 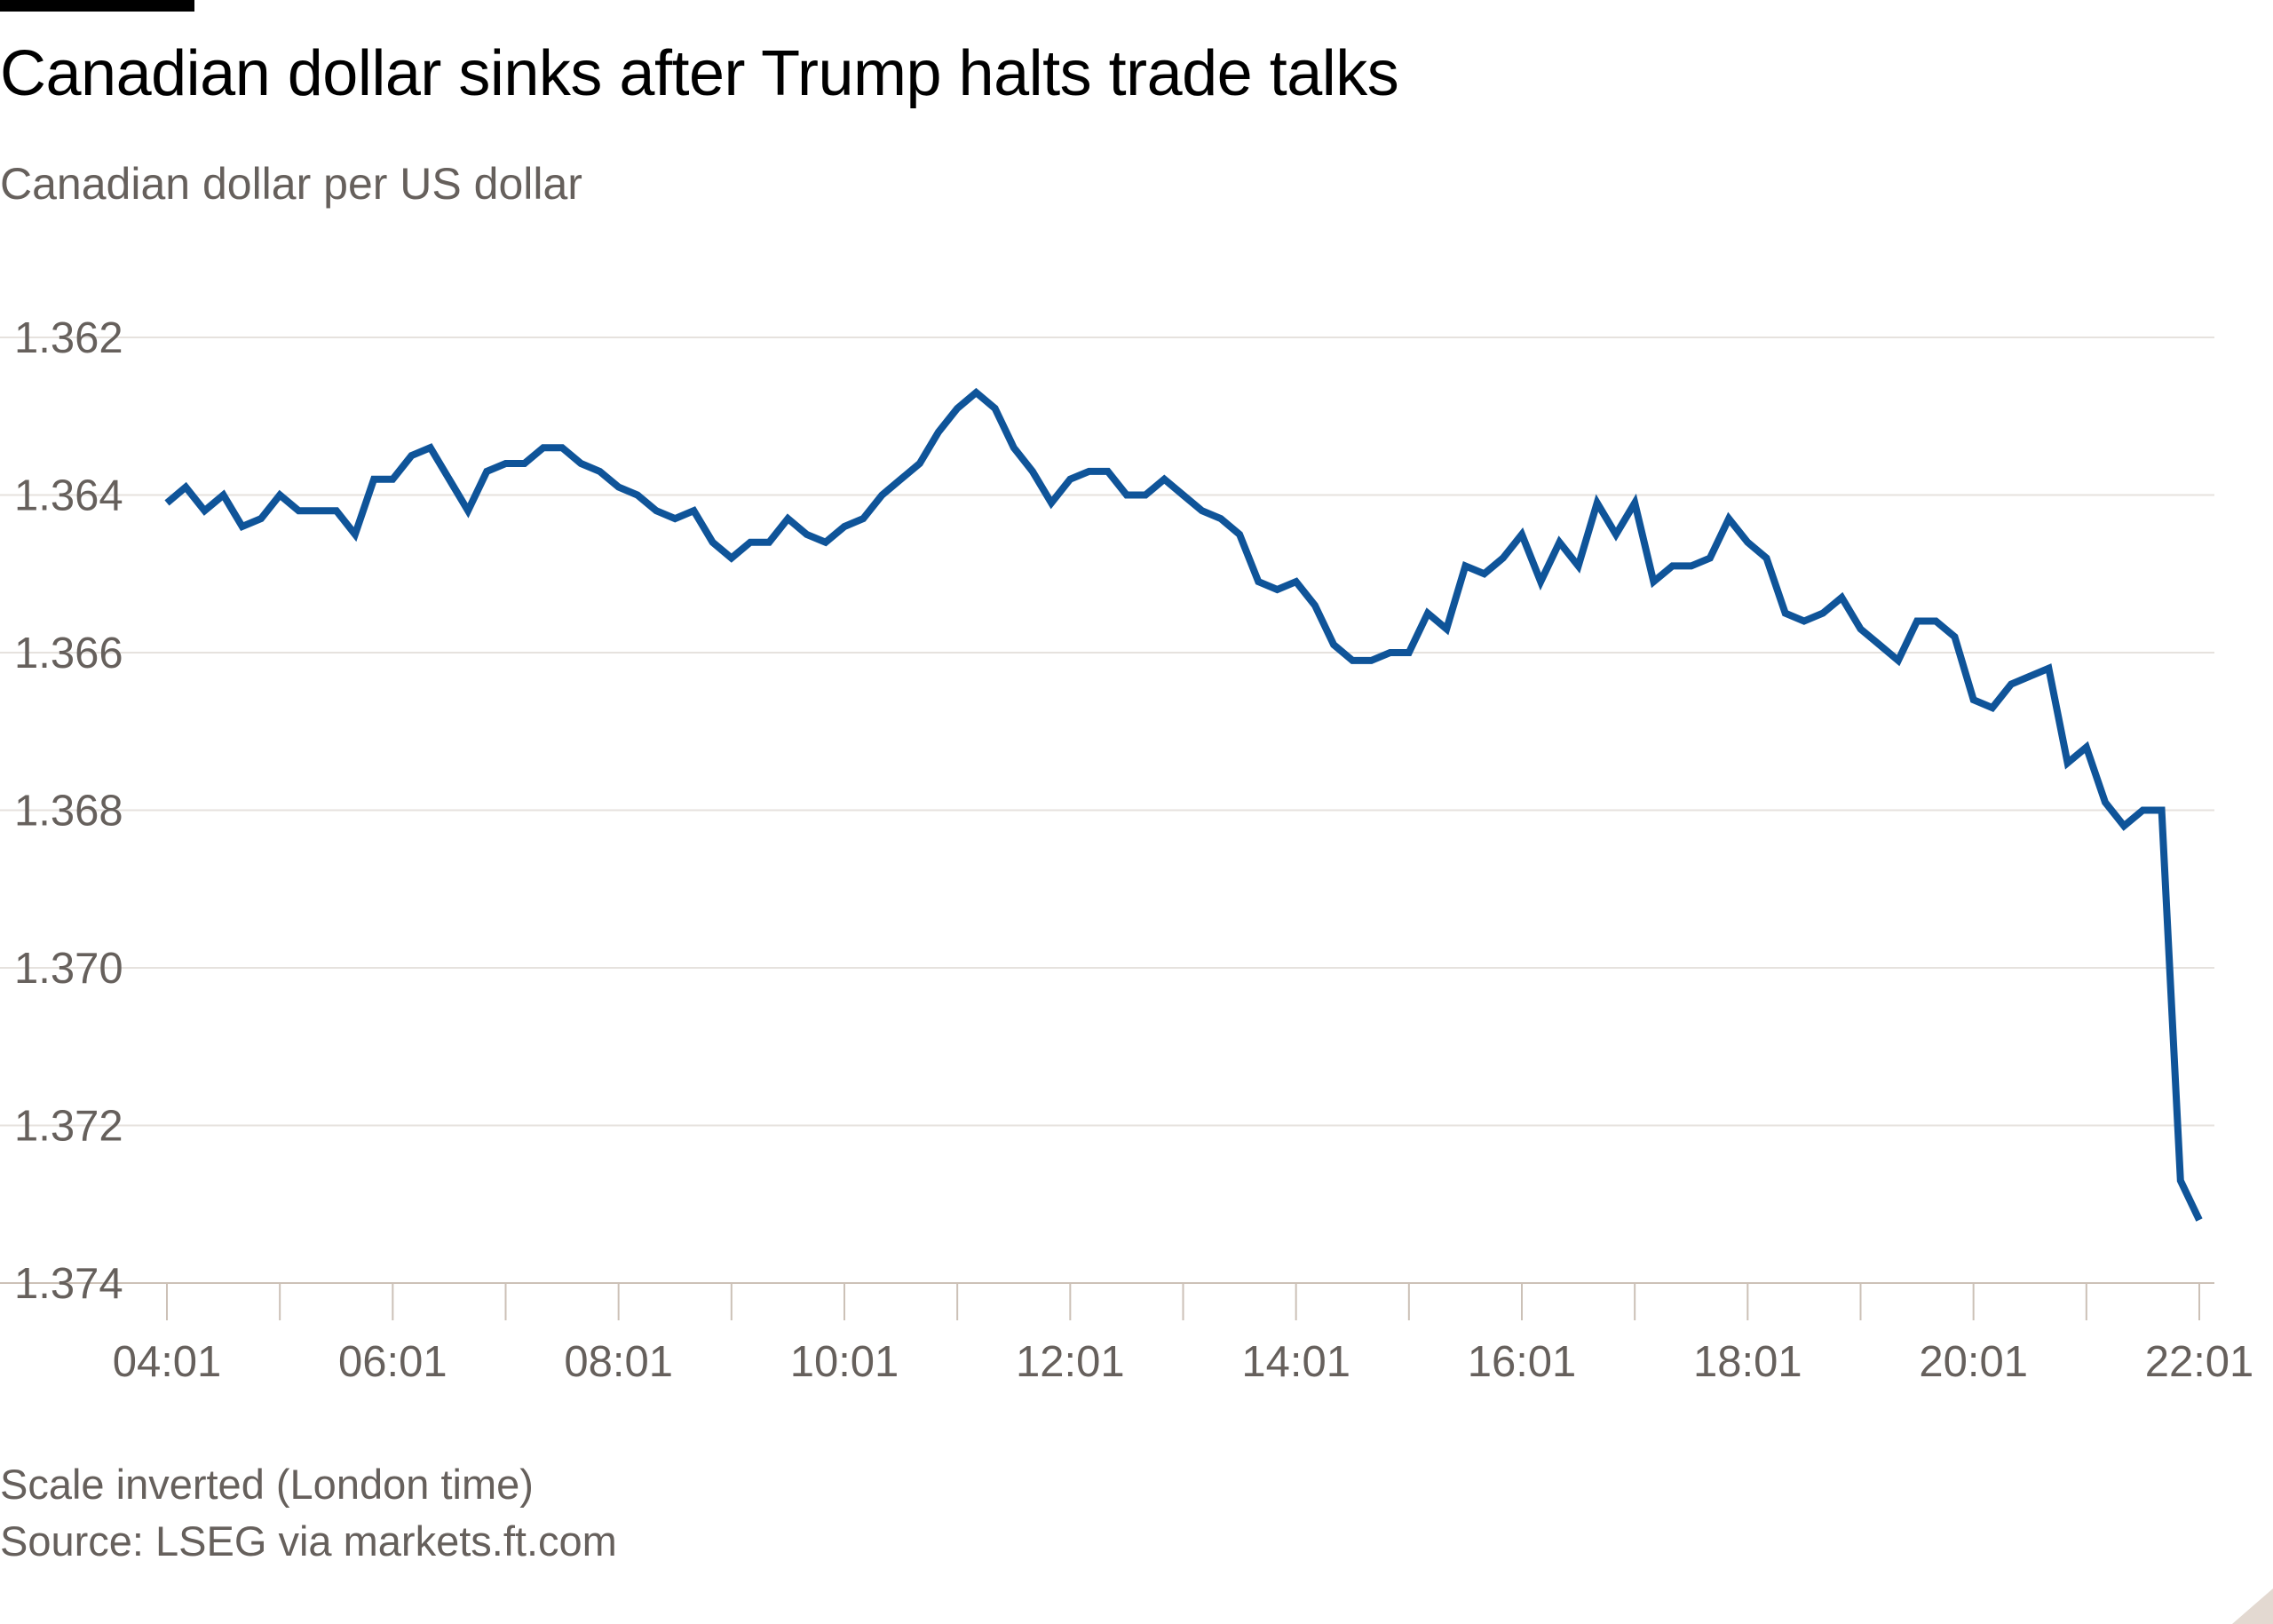 I want to click on y-tick-label: 1.364, so click(x=68, y=496).